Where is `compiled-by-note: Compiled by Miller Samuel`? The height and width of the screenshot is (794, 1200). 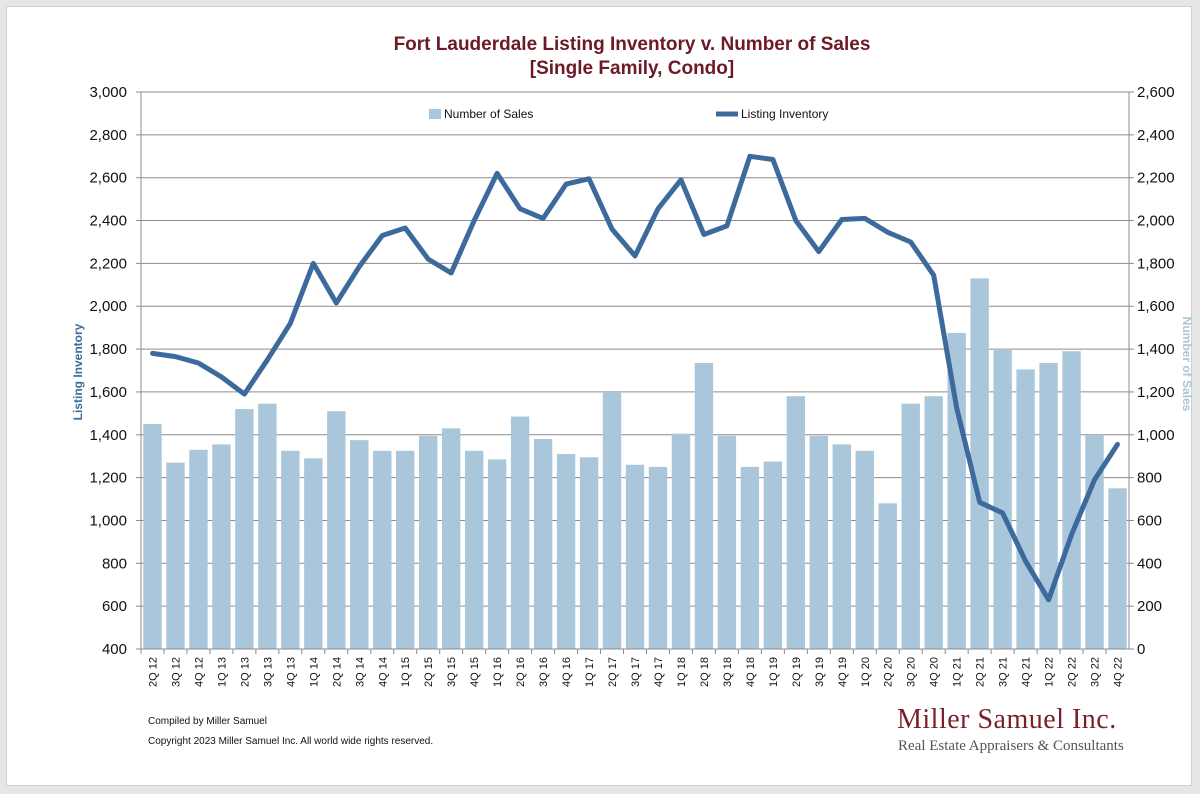
compiled-by-note: Compiled by Miller Samuel is located at coordinates (207, 721).